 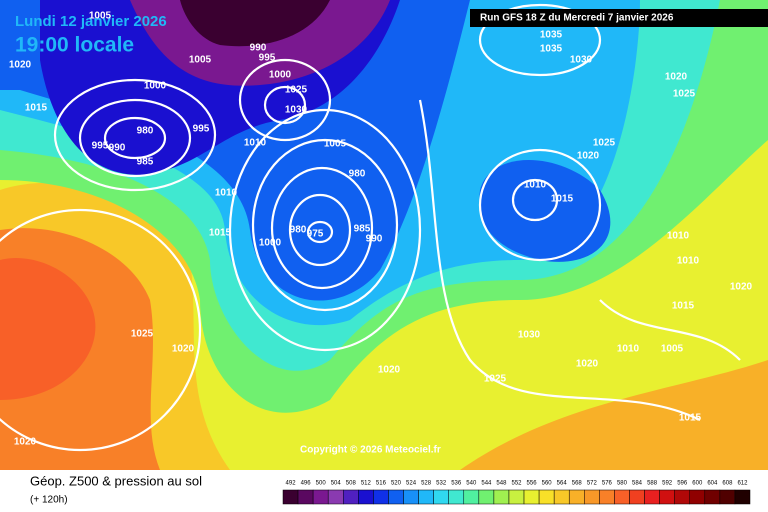 What do you see at coordinates (547, 484) in the screenshot?
I see `scale-value: 560` at bounding box center [547, 484].